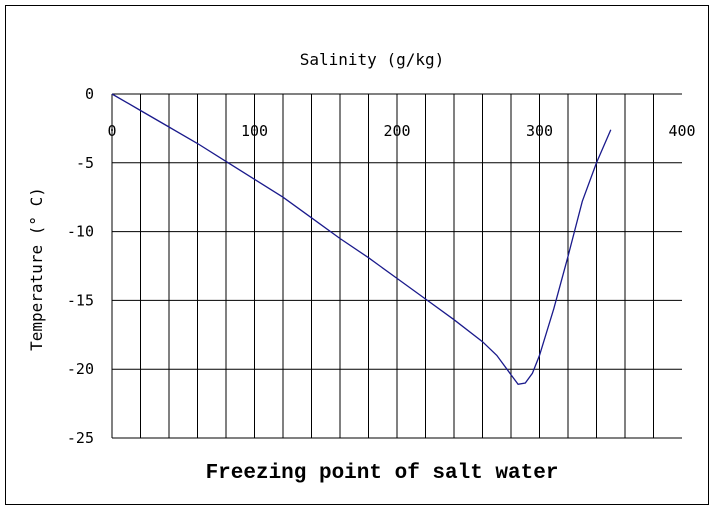 This screenshot has width=715, height=512. I want to click on y-tick-label: -15, so click(80, 300).